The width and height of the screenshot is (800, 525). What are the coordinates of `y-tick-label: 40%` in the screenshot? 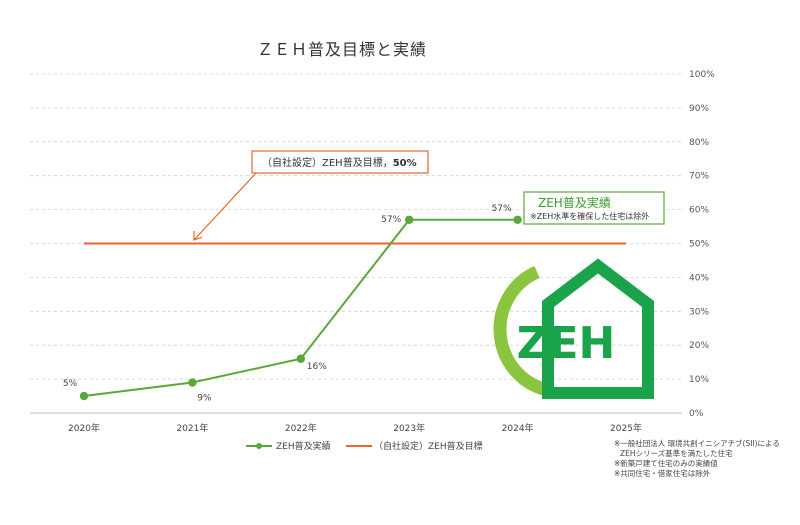 It's located at (699, 278).